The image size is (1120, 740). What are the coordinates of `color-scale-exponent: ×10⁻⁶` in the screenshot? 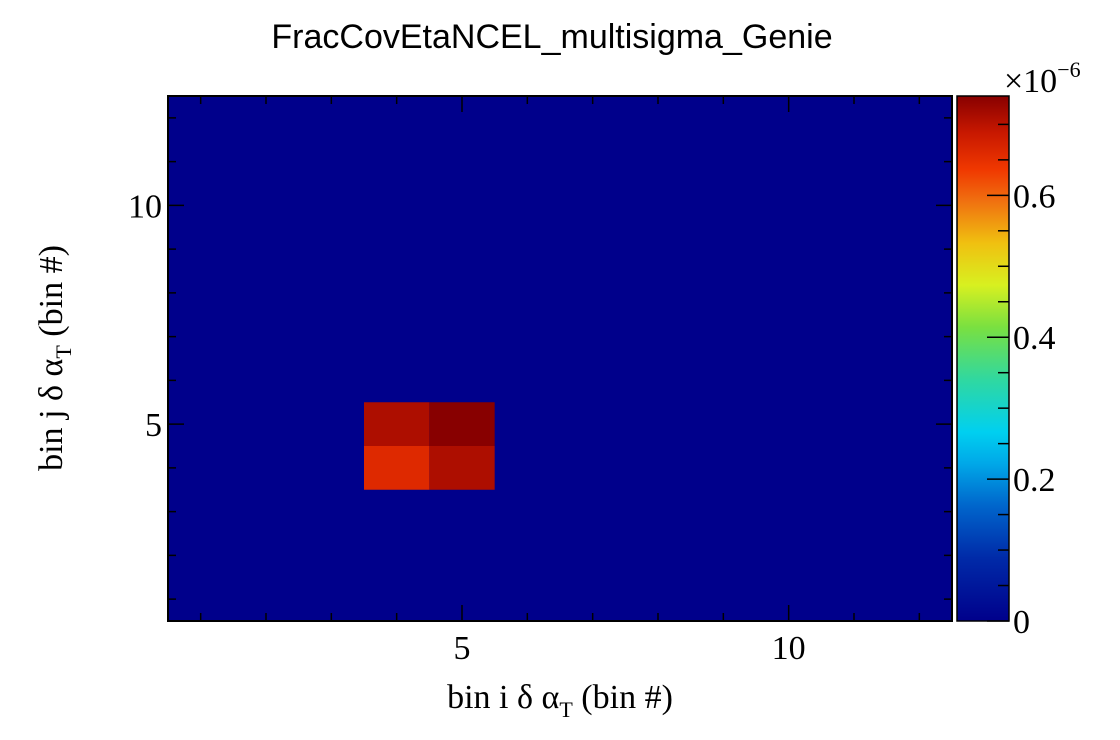 It's located at (1042, 78).